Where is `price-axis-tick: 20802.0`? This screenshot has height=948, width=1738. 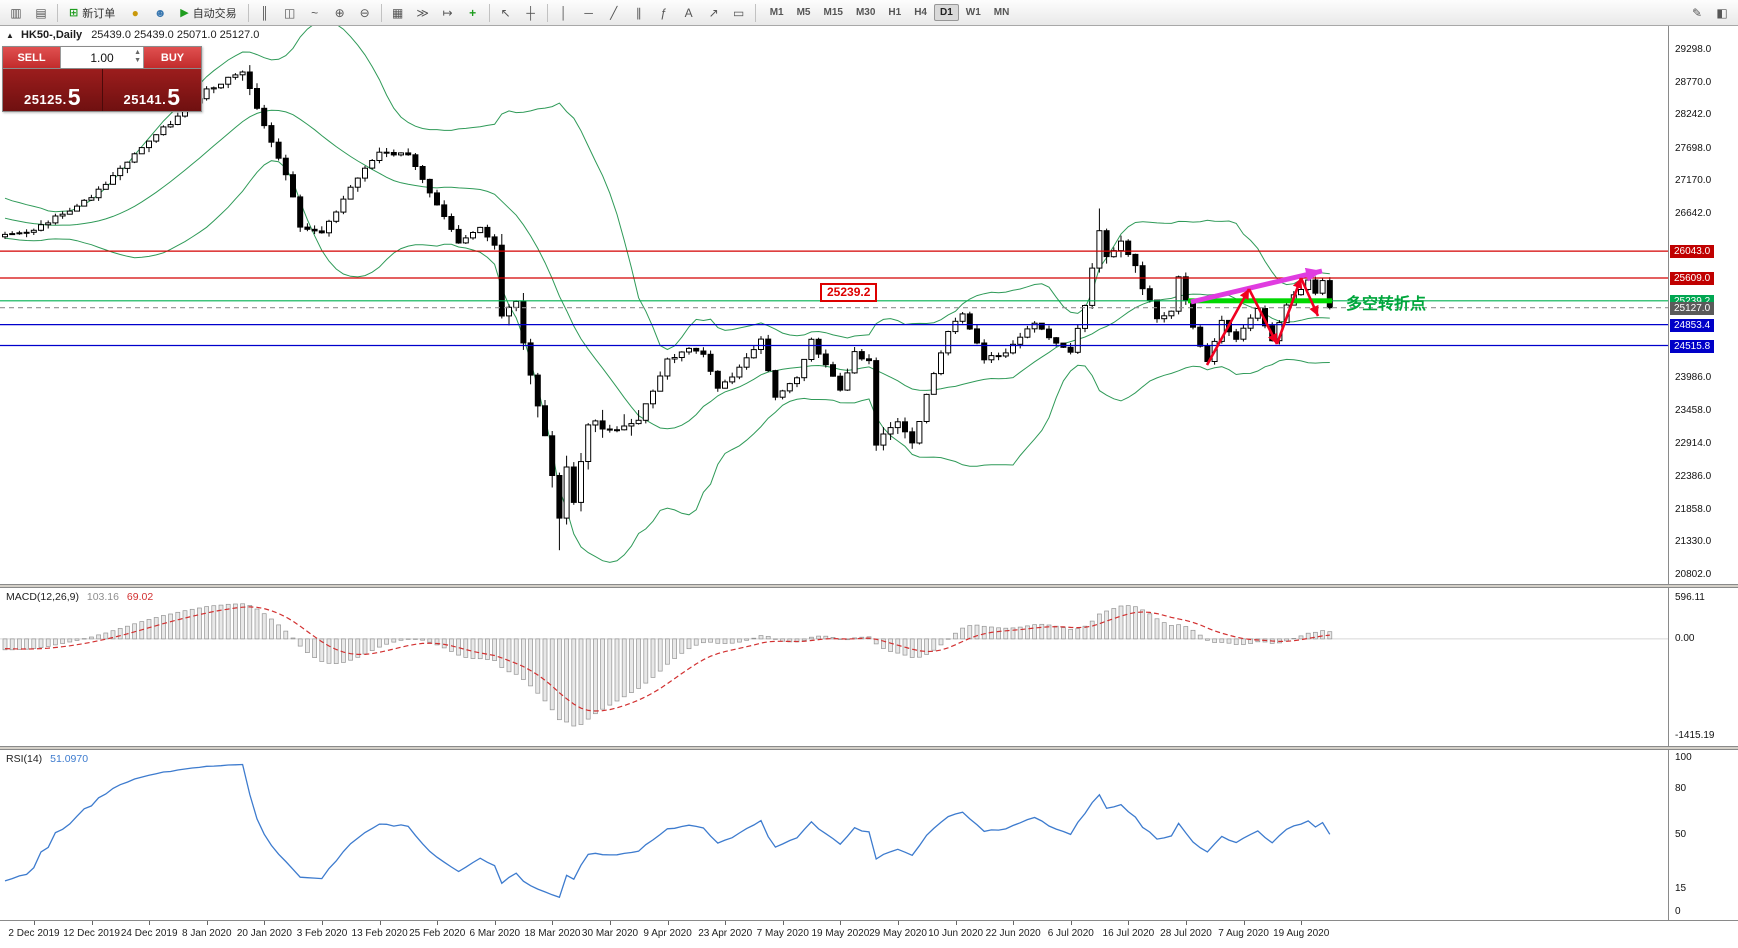
price-axis-tick: 20802.0 is located at coordinates (1693, 574).